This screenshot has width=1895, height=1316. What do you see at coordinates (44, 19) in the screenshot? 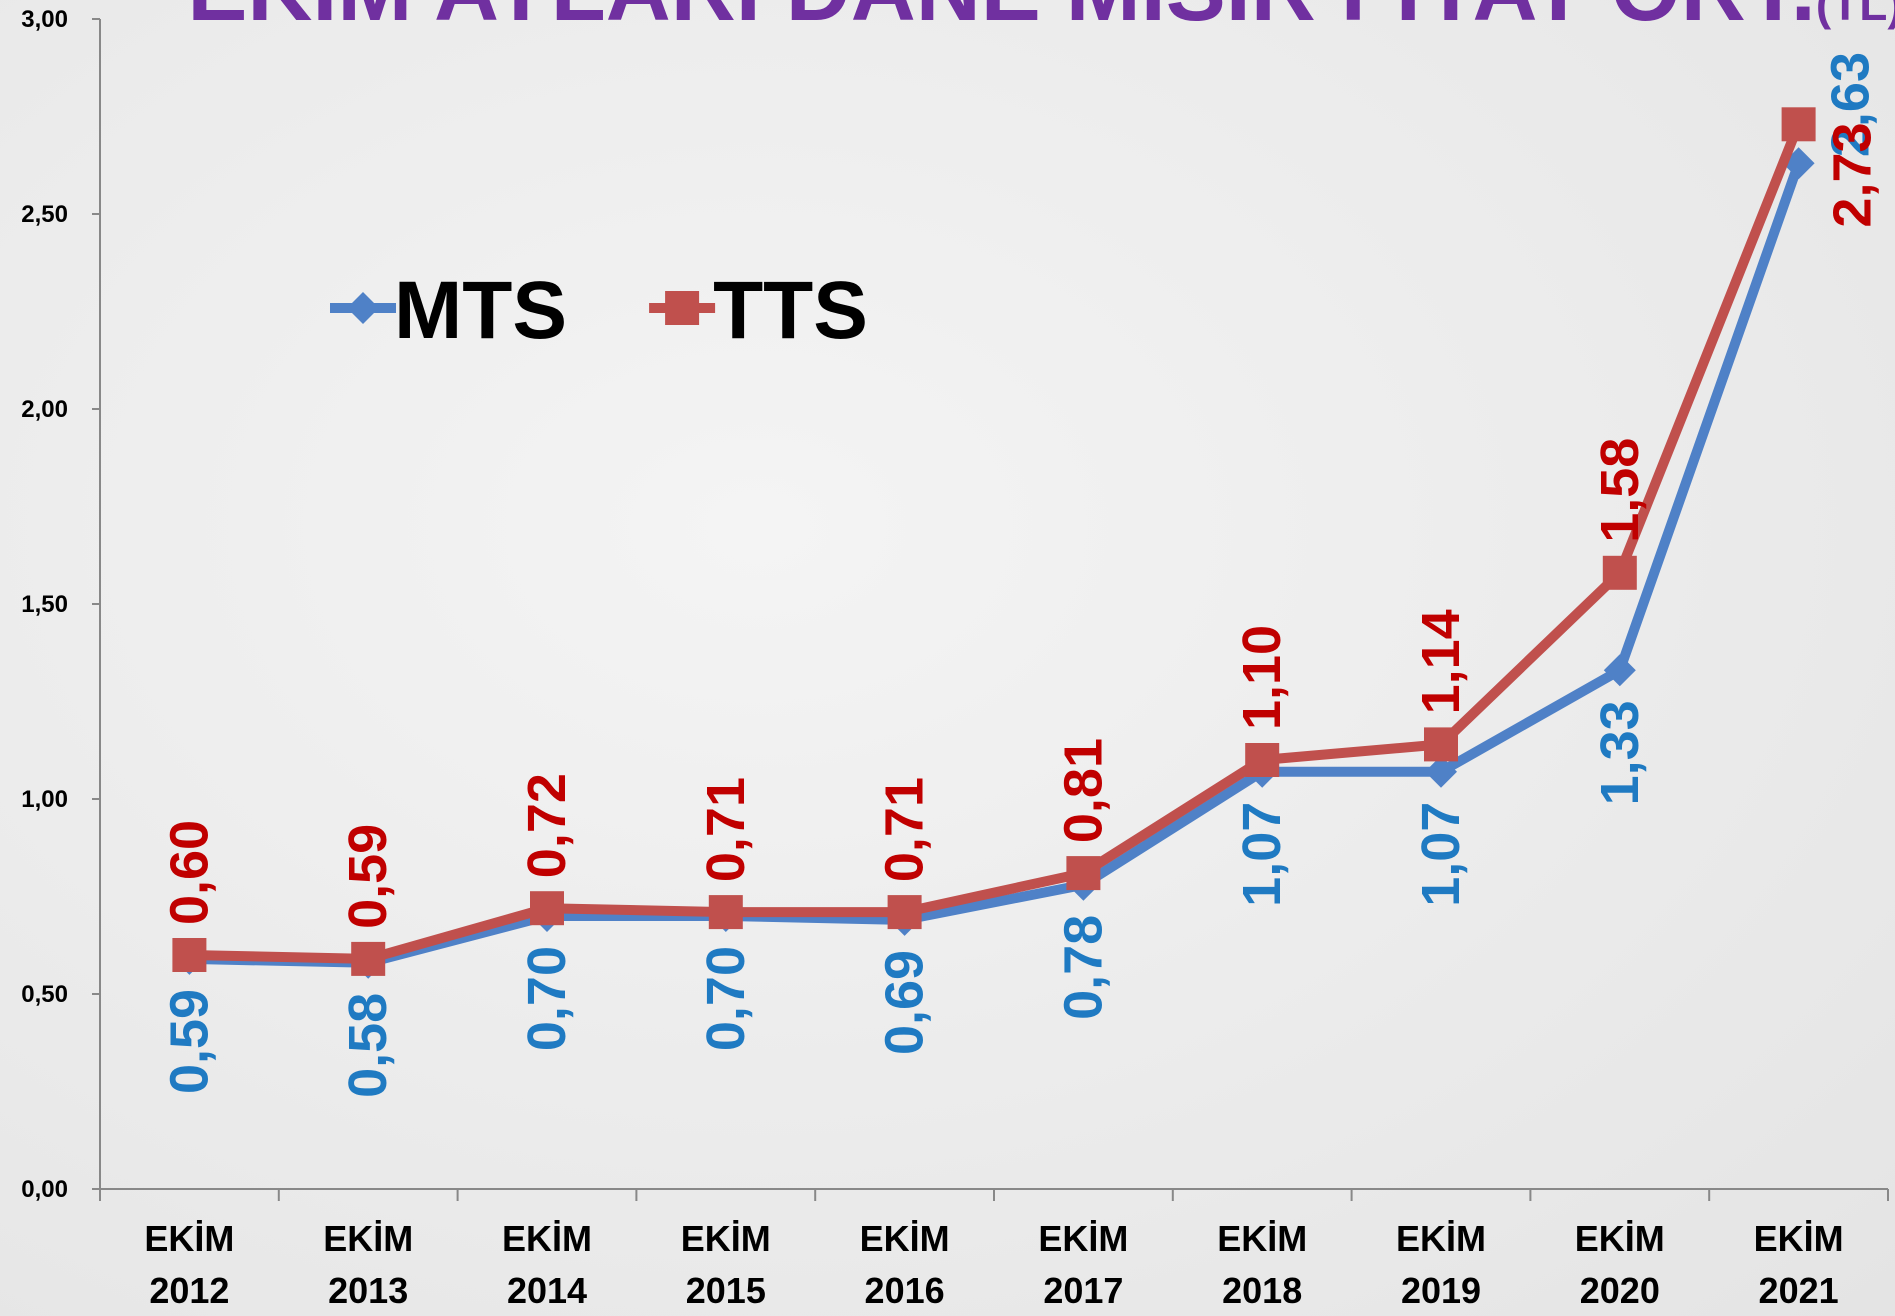
I see `y-tick-label: 3,00` at bounding box center [44, 19].